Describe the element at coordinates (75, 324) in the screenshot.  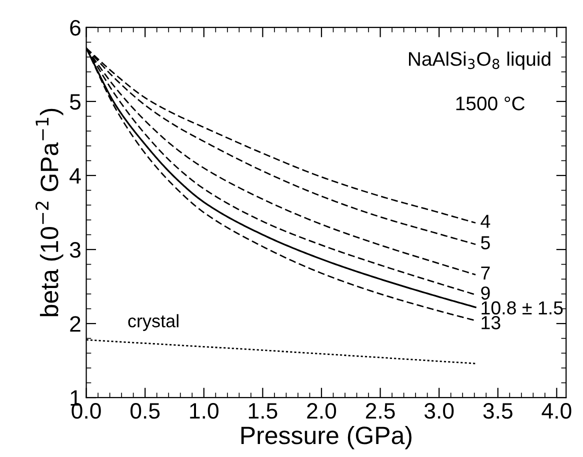
I see `y-tick-label: 2` at that location.